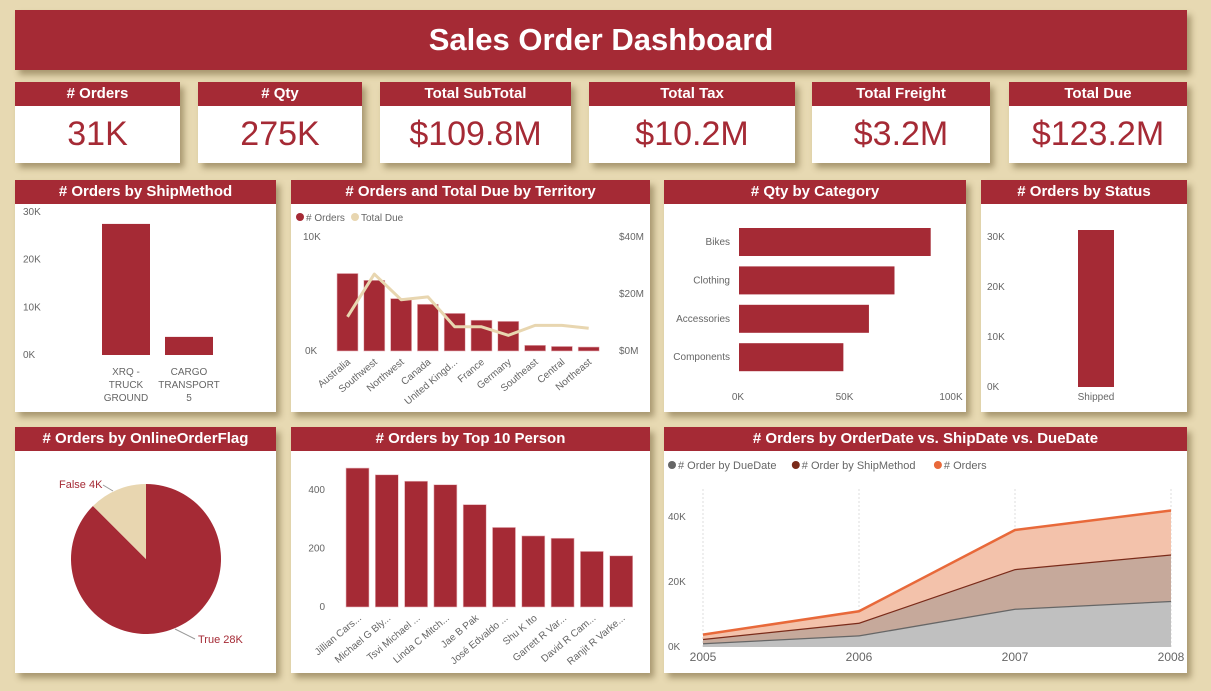 The height and width of the screenshot is (691, 1211). Describe the element at coordinates (1096, 397) in the screenshot. I see `x-tick-label: Shipped` at that location.